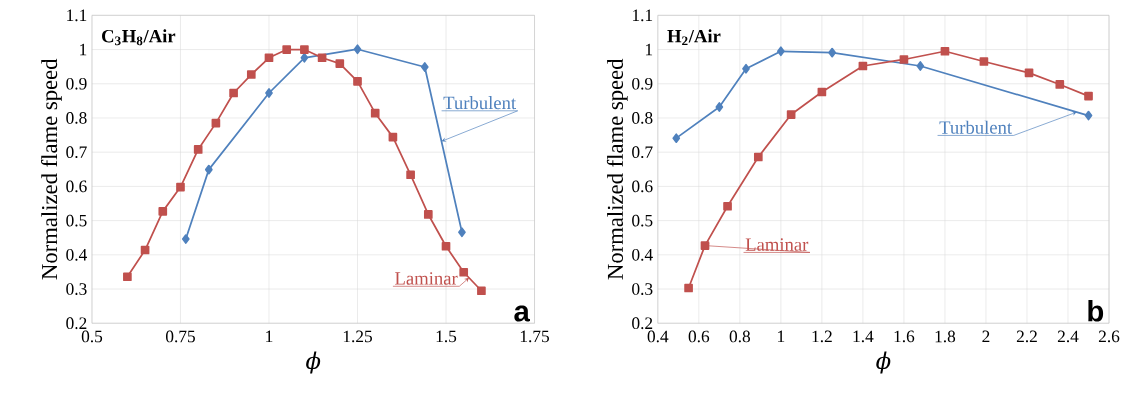 This screenshot has height=401, width=1133. I want to click on x-tick-label: 2.6, so click(1109, 336).